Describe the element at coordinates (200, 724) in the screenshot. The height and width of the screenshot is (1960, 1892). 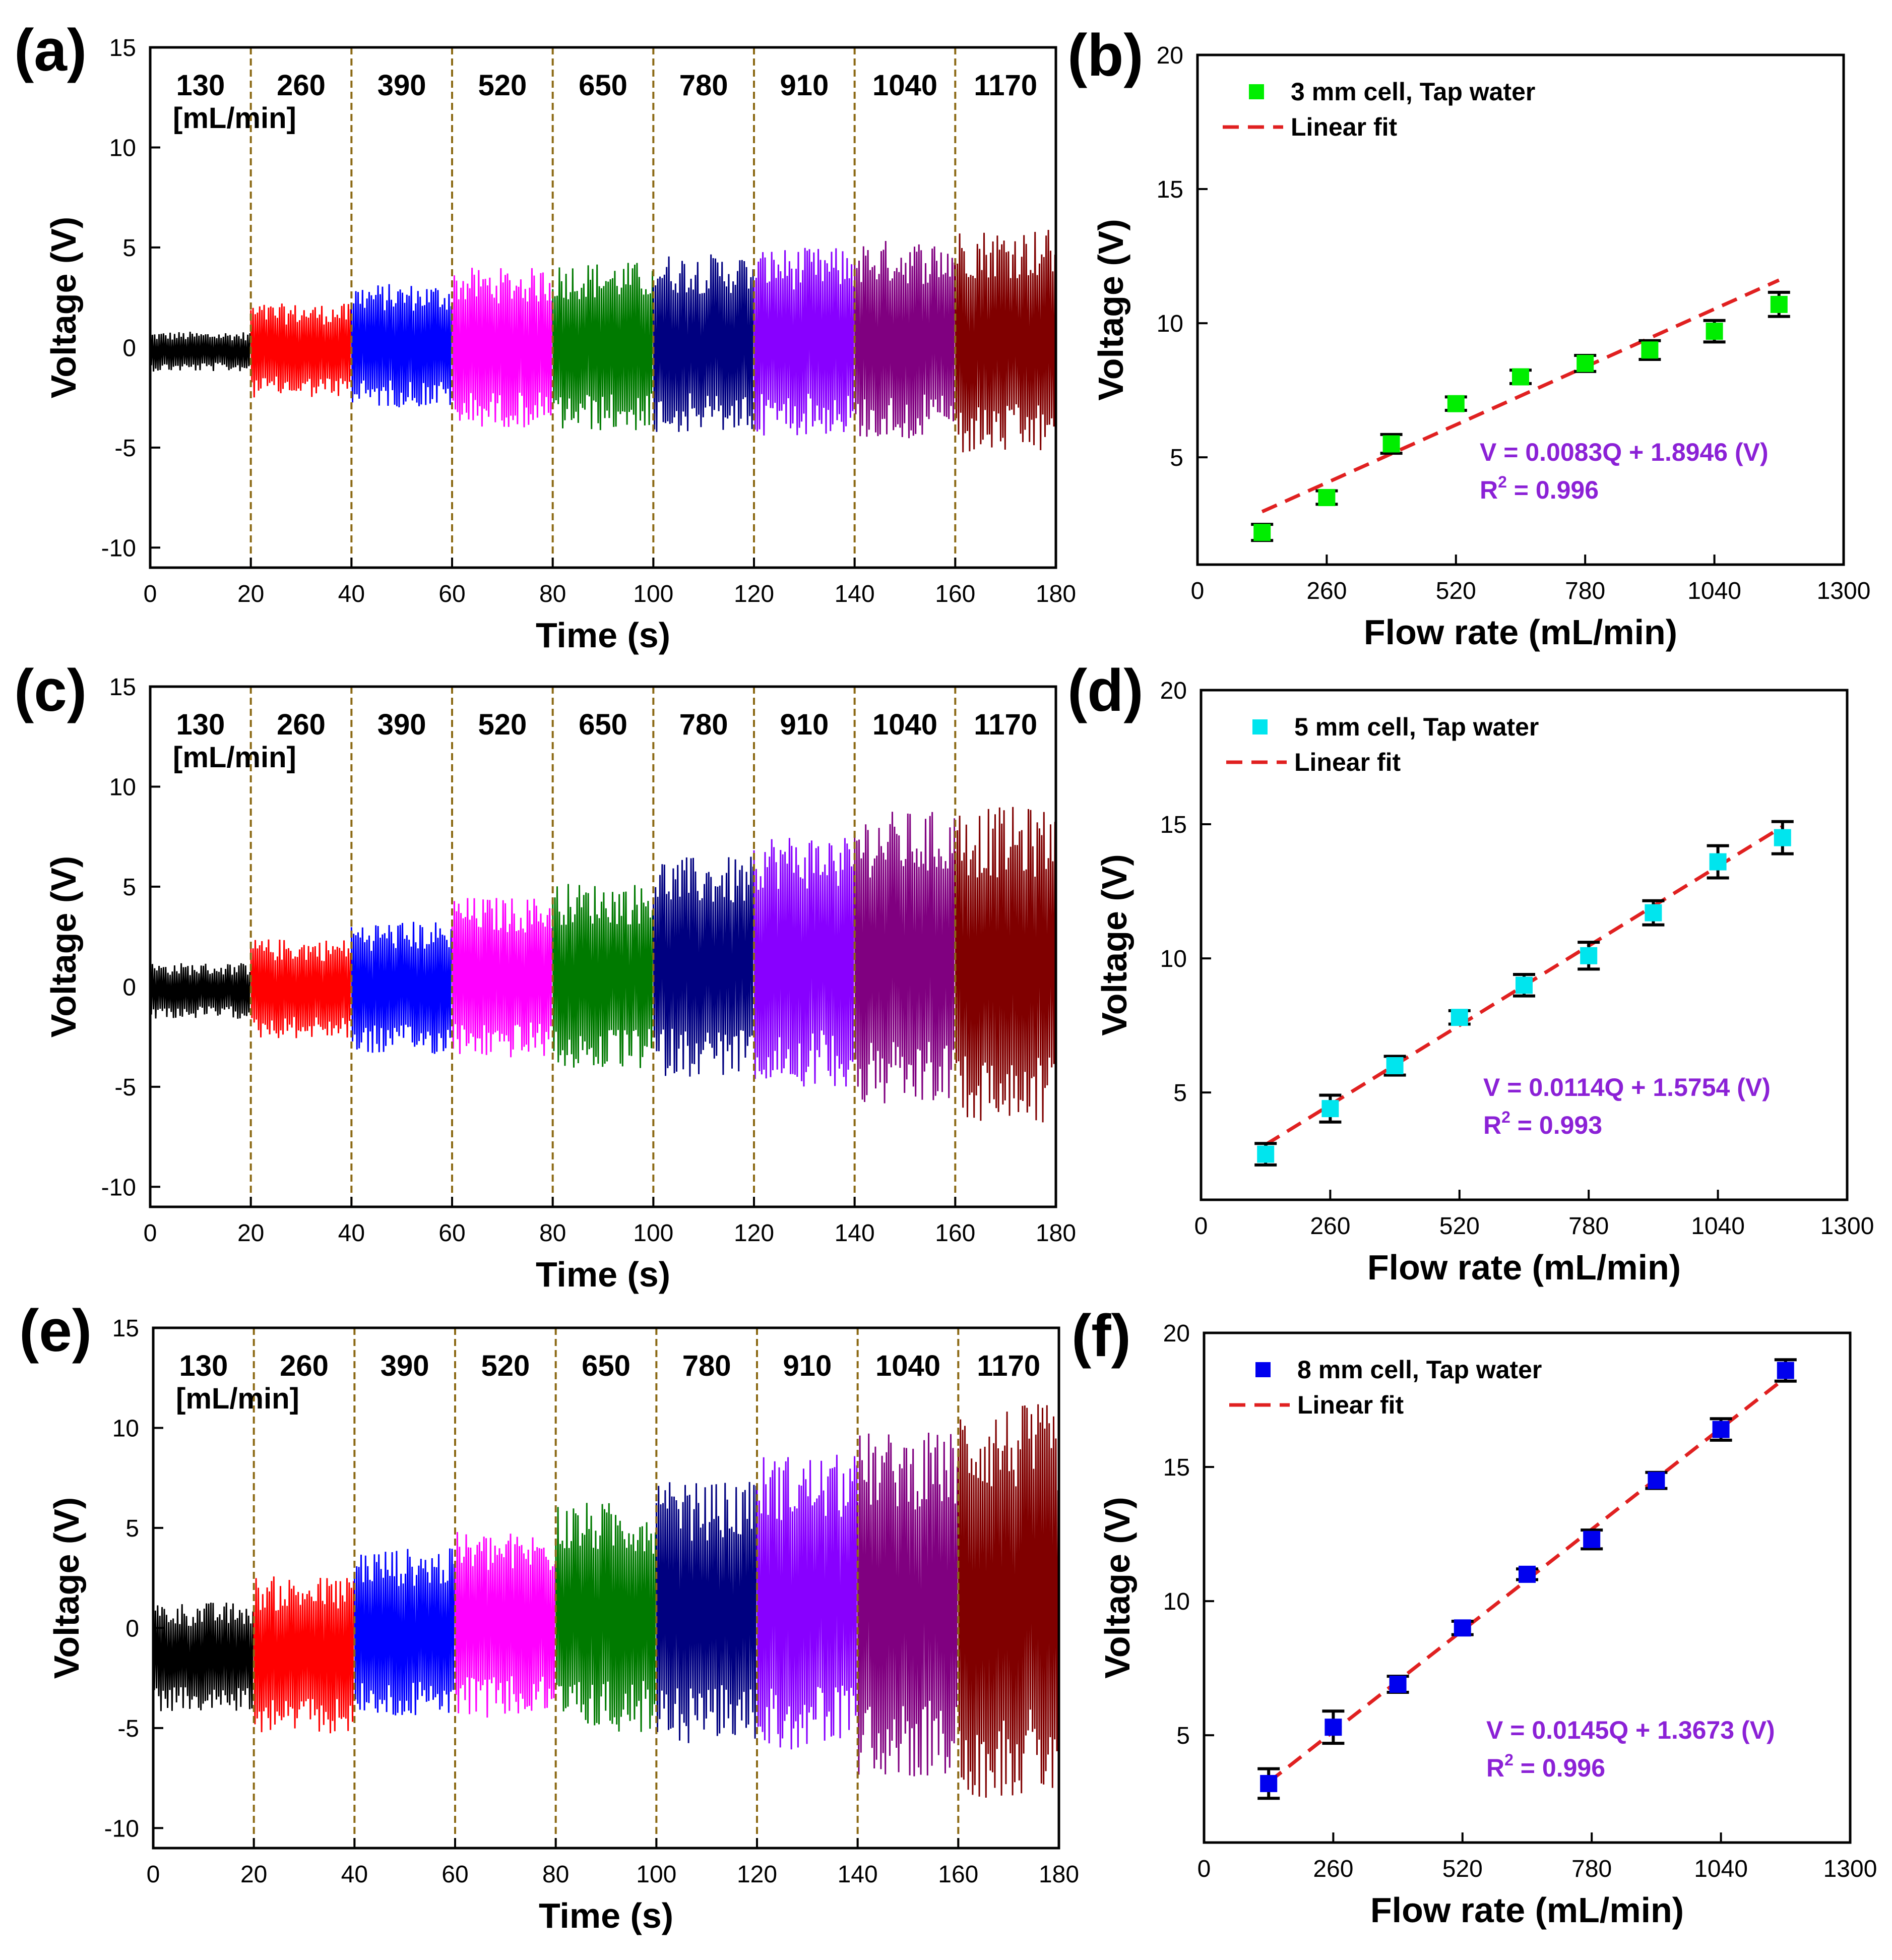
I see `segment-label: 130` at that location.